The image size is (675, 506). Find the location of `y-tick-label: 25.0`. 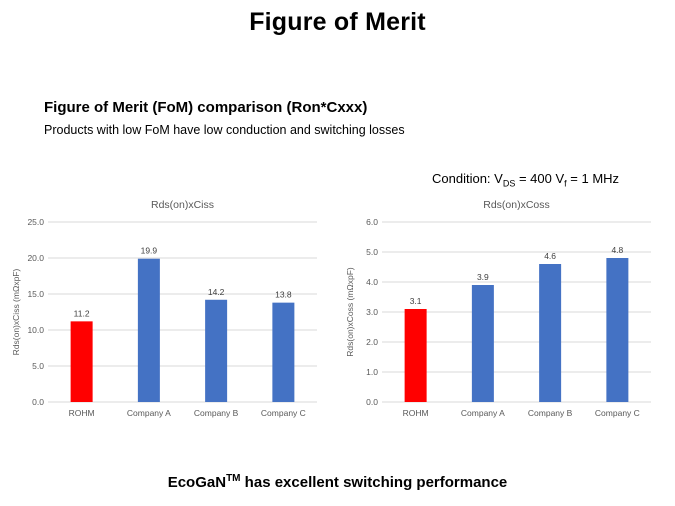

y-tick-label: 25.0 is located at coordinates (35, 222).